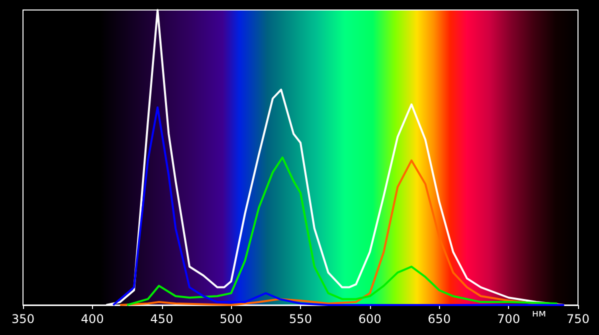 This screenshot has height=335, width=599. What do you see at coordinates (539, 314) in the screenshot?
I see `x-axis-title: нм` at bounding box center [539, 314].